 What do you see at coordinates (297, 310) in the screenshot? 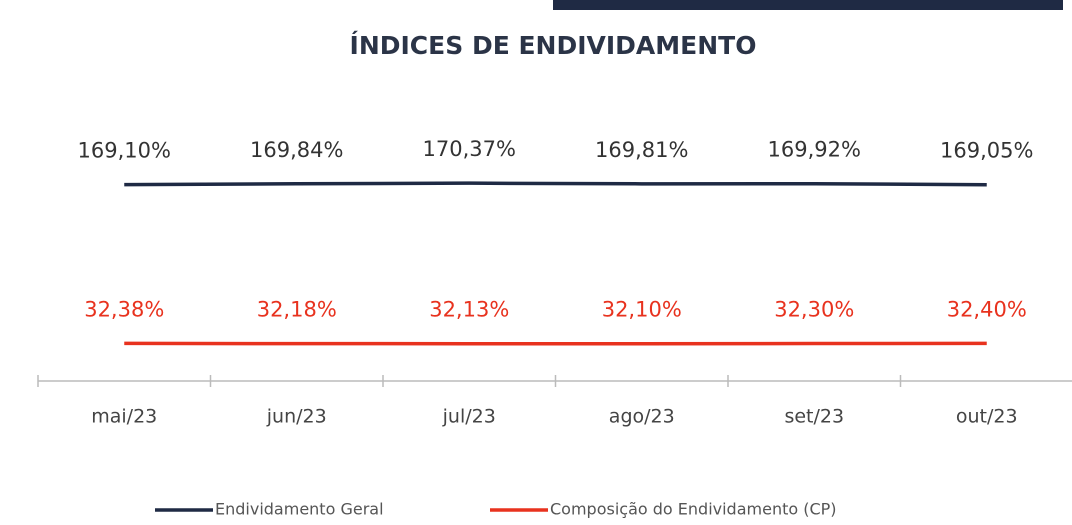
I see `data-label: 32,18%` at bounding box center [297, 310].